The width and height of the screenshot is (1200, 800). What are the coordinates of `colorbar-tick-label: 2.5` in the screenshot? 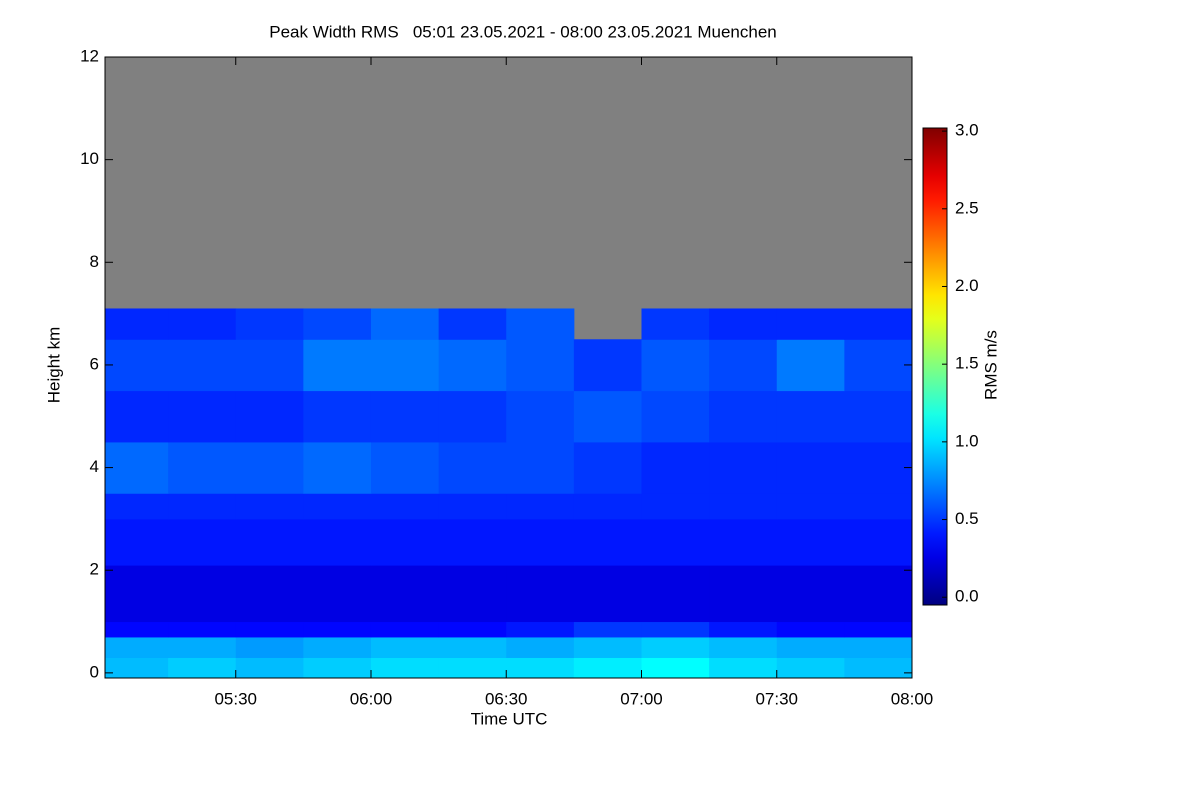 It's located at (967, 207).